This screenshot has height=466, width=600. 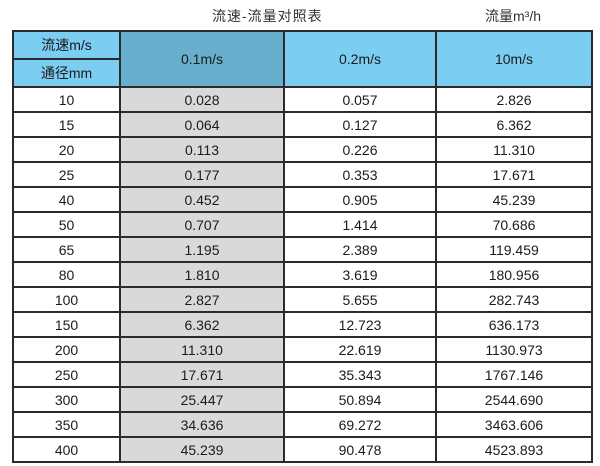 What do you see at coordinates (66, 124) in the screenshot?
I see `diameter-cell: 15` at bounding box center [66, 124].